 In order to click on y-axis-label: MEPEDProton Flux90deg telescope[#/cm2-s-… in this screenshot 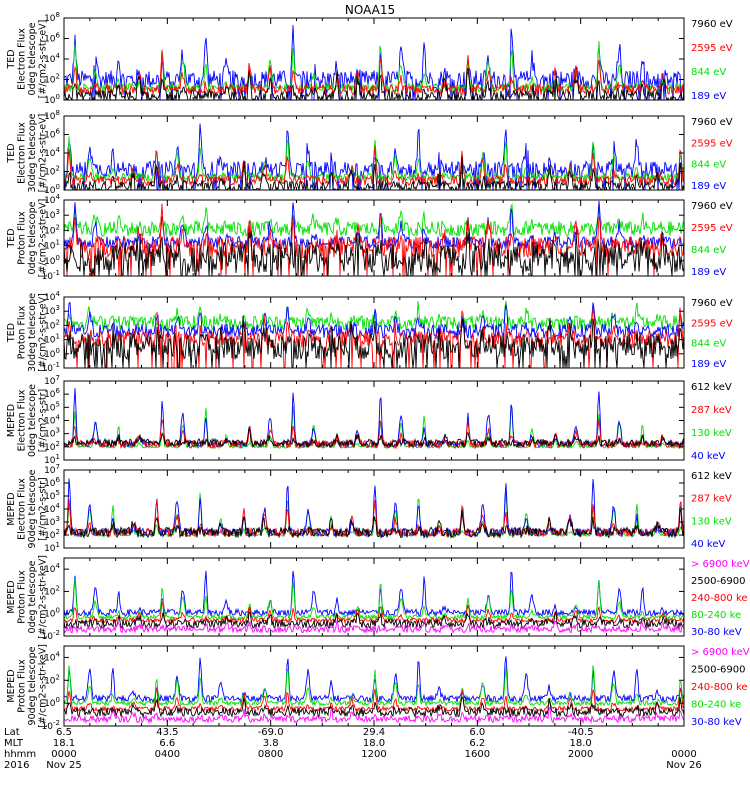, I will do `click(27, 686)`.